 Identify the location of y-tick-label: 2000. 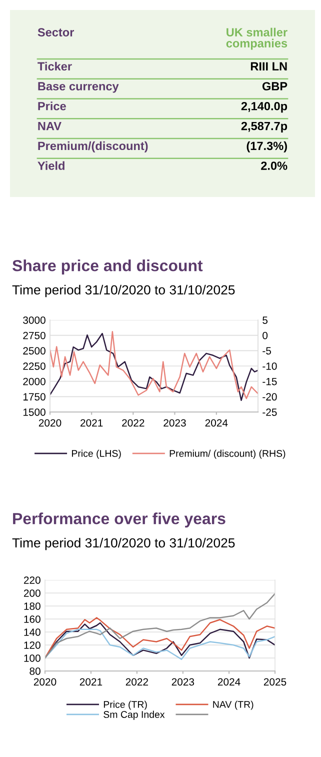
(34, 382).